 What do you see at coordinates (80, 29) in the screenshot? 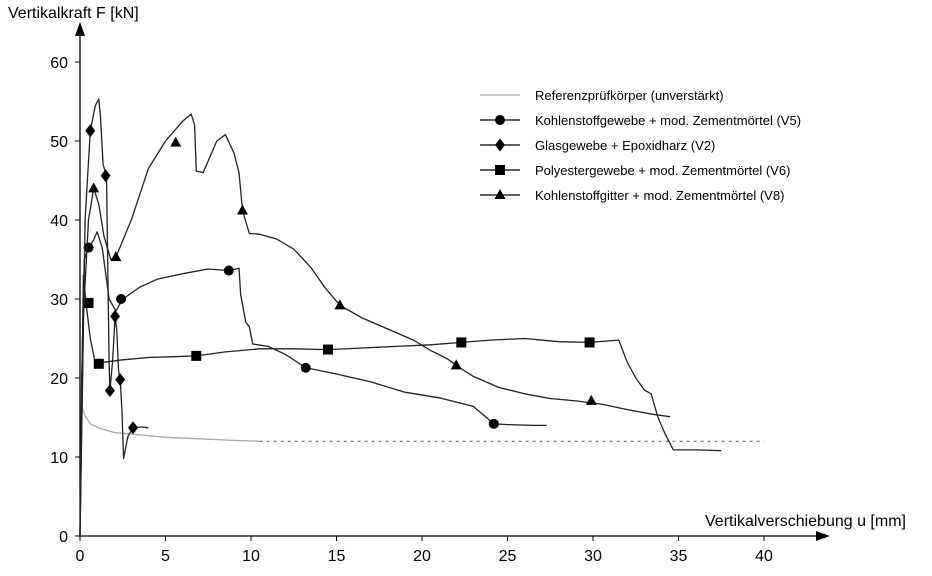
I see `y-axis-arrow` at bounding box center [80, 29].